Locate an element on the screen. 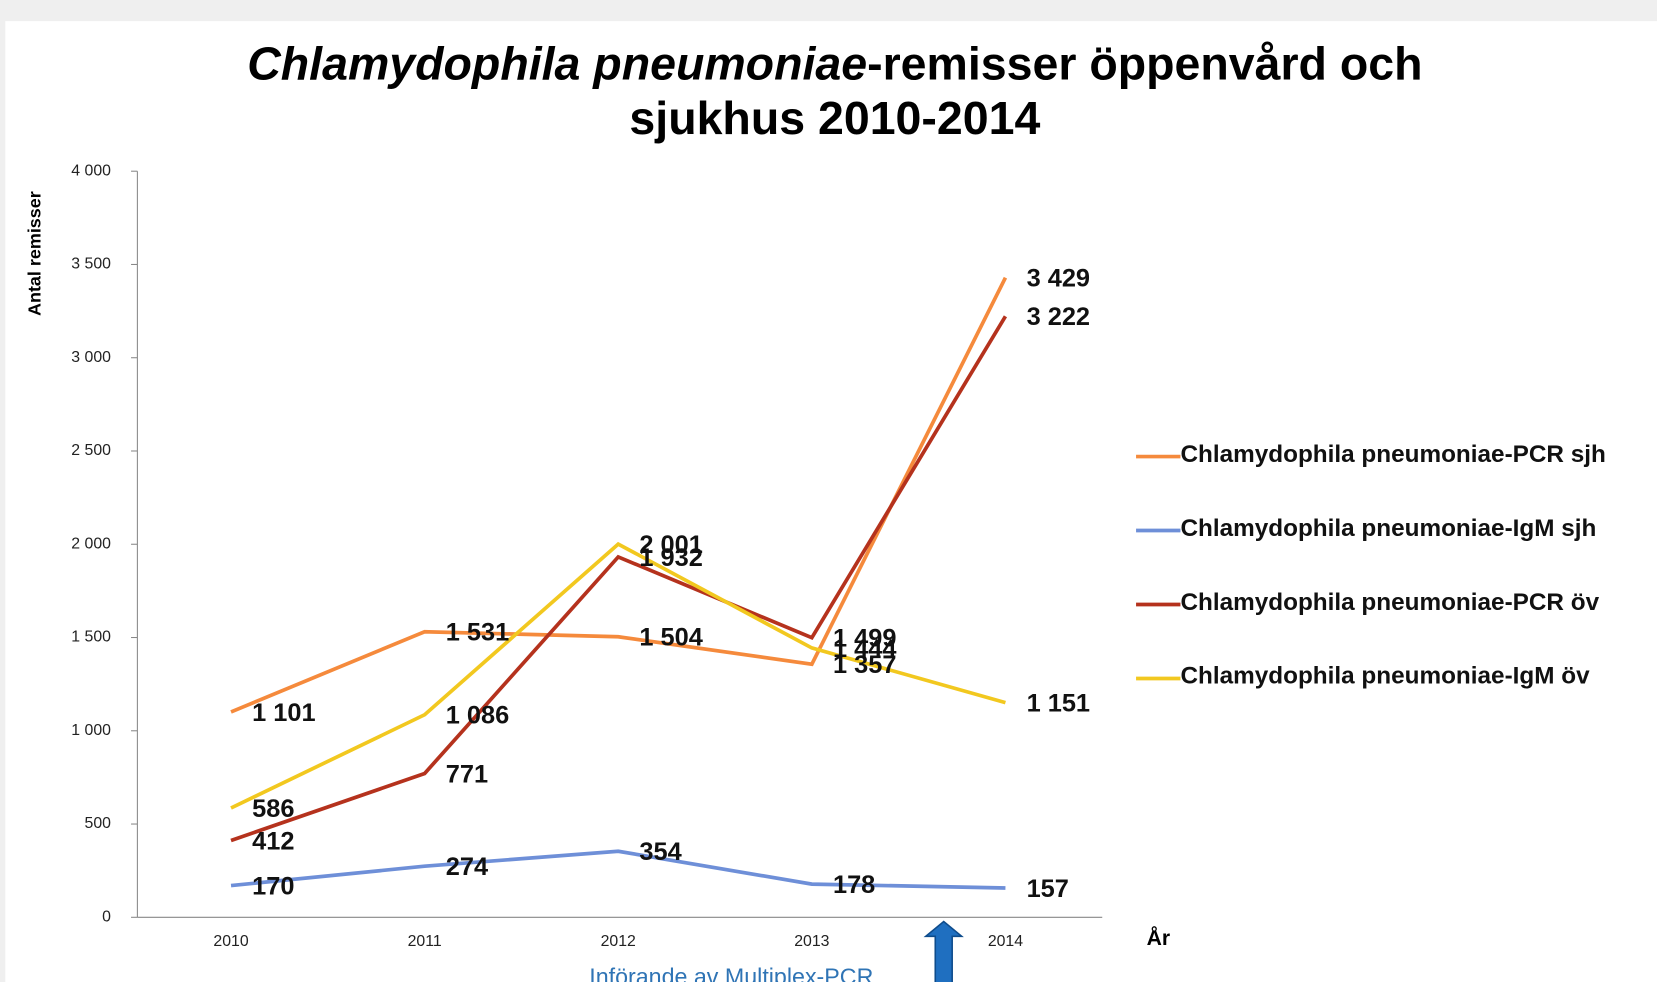 This screenshot has width=1657, height=982. y-tick-label: 2 500 is located at coordinates (91, 450).